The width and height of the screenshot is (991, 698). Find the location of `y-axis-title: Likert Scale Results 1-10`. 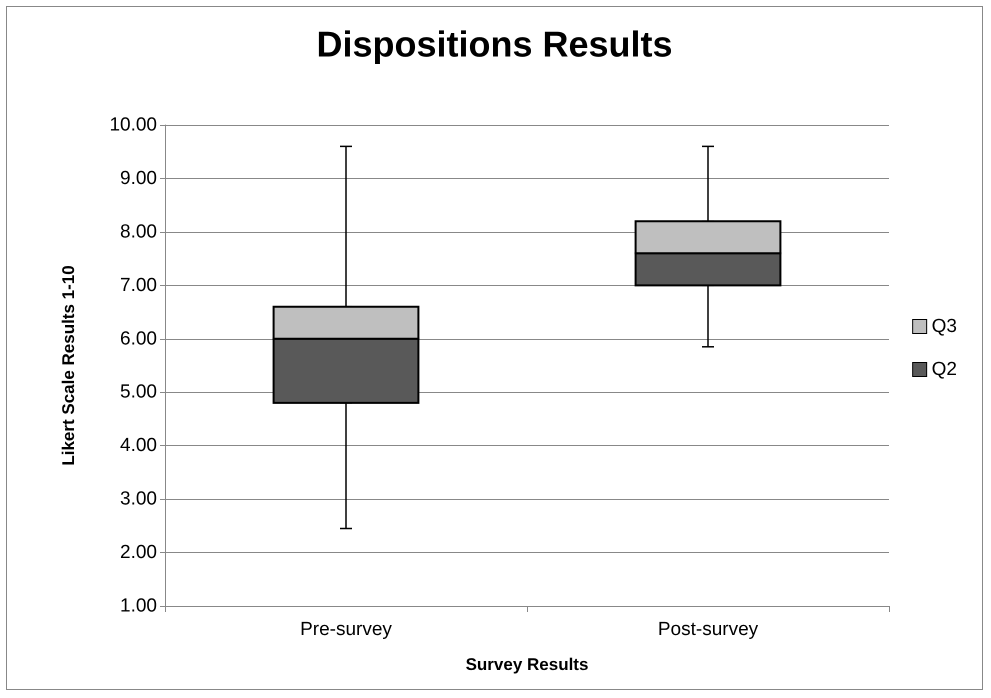

y-axis-title: Likert Scale Results 1-10 is located at coordinates (68, 365).